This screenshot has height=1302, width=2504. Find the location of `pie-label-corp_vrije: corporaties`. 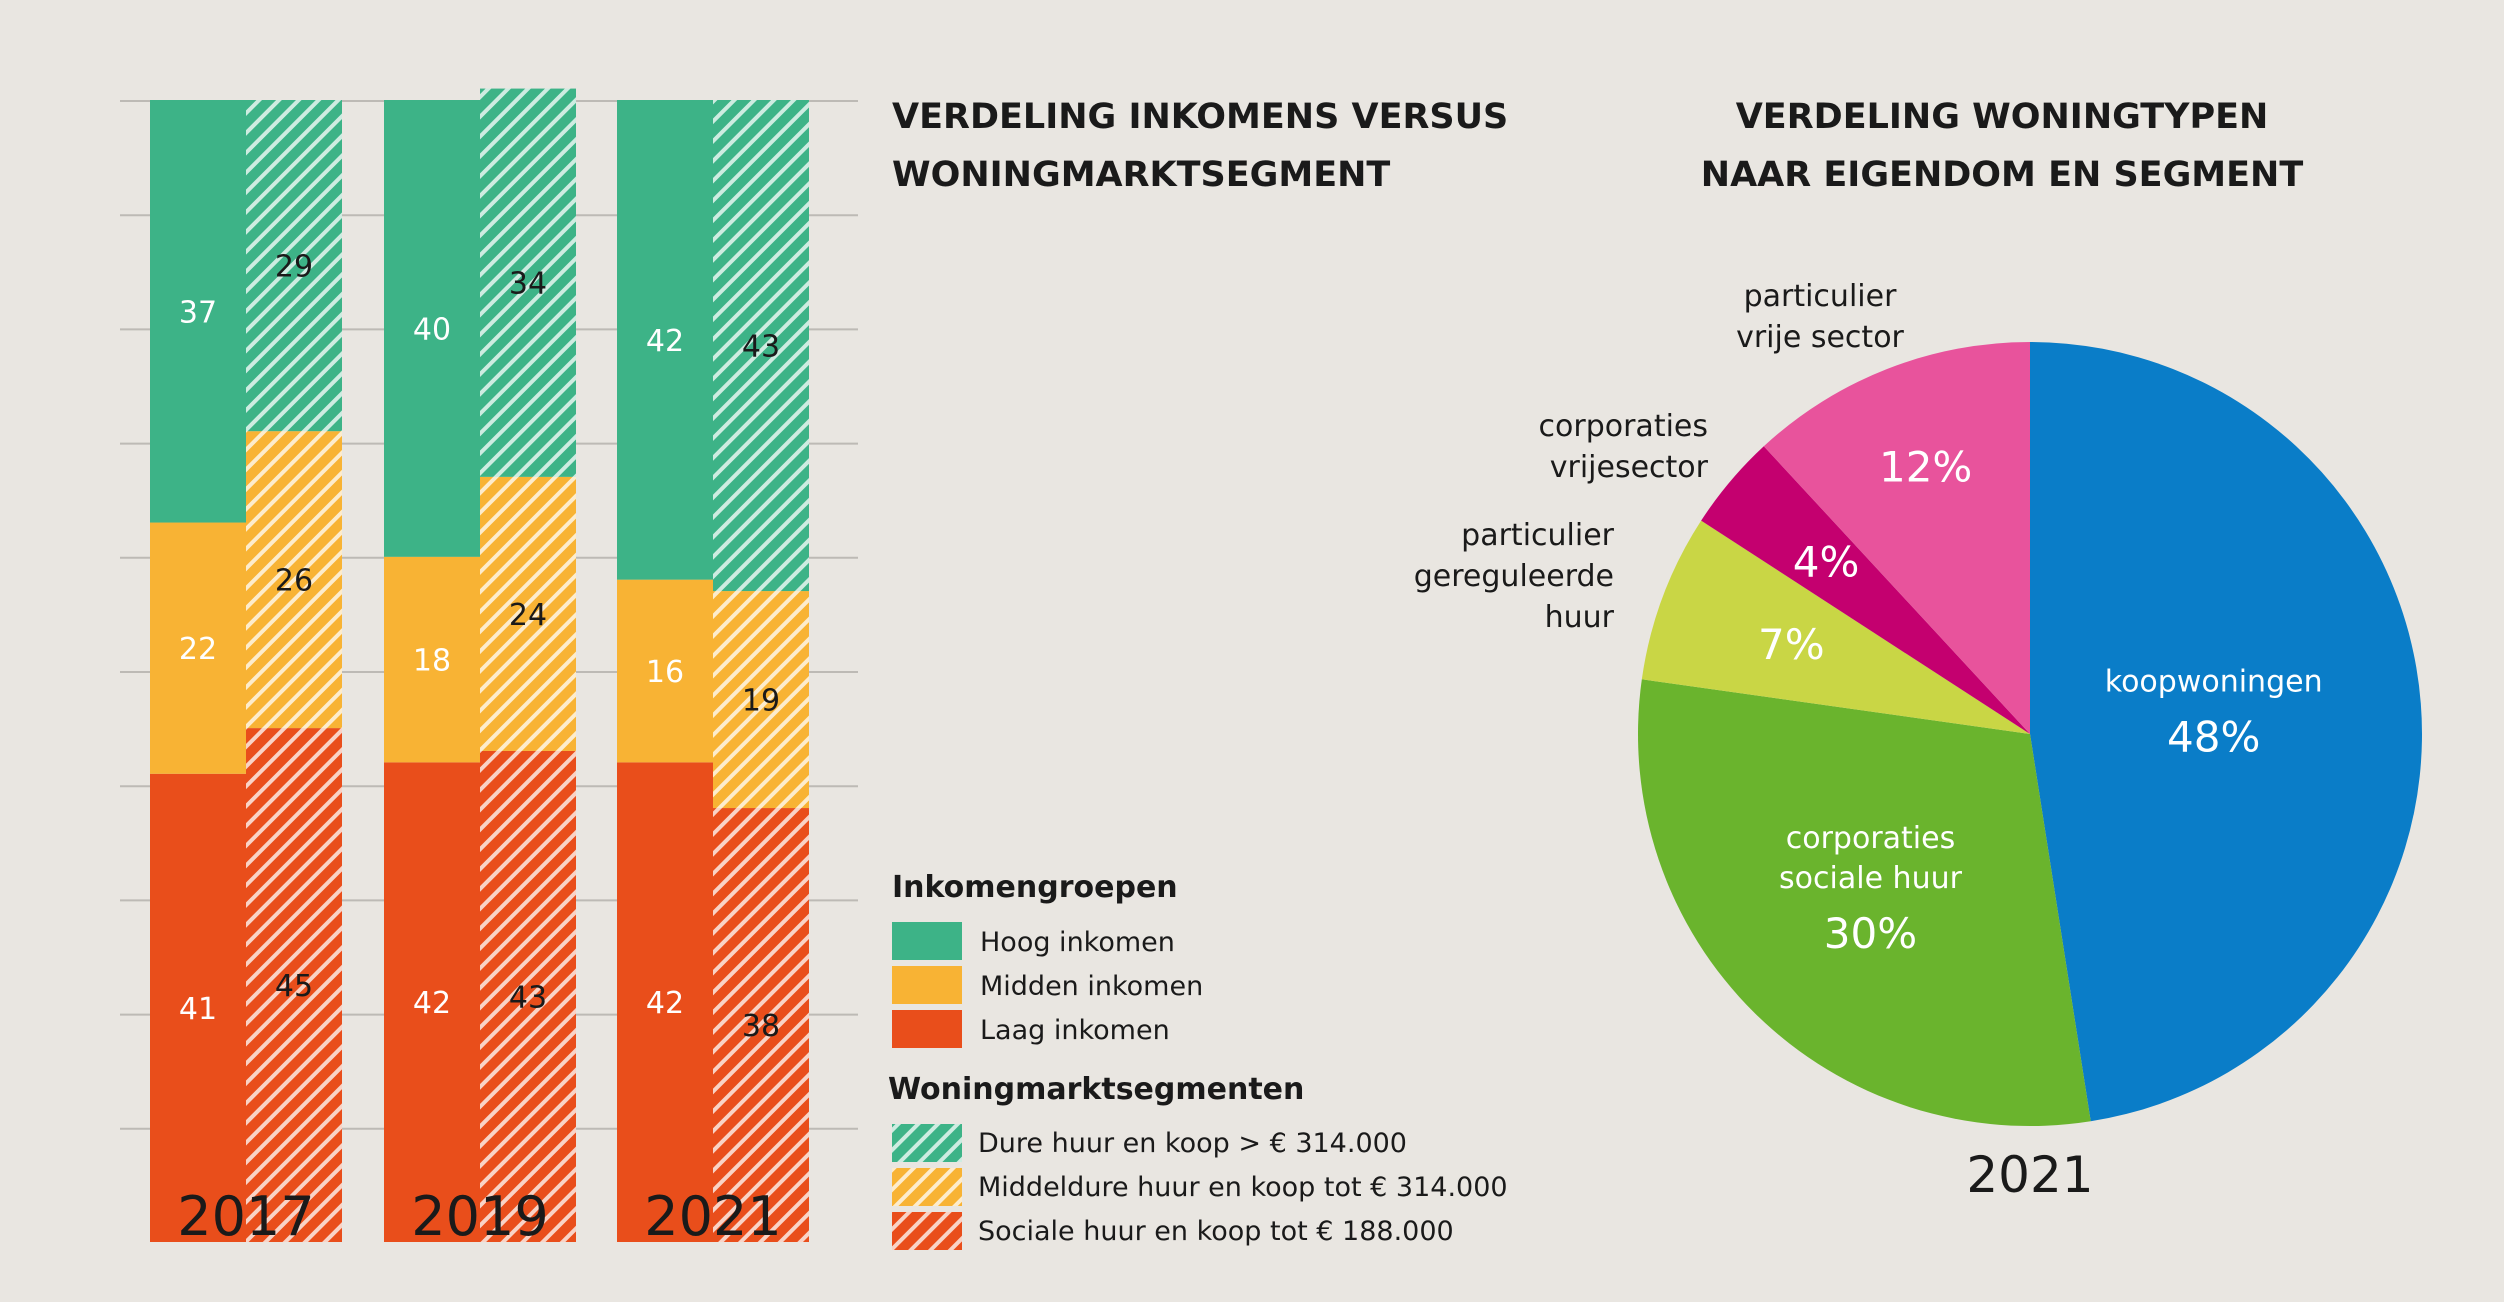

pie-label-corp_vrije: corporaties is located at coordinates (1623, 426).